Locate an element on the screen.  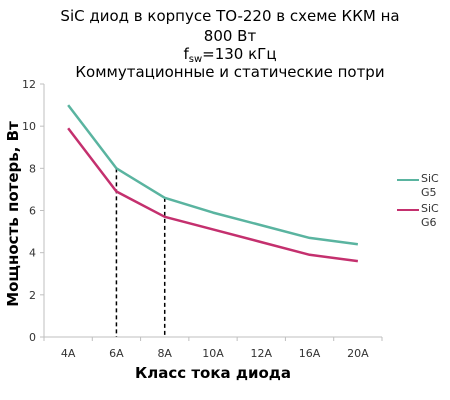
chart-title-line-2: 800 Вт is located at coordinates (230, 36).